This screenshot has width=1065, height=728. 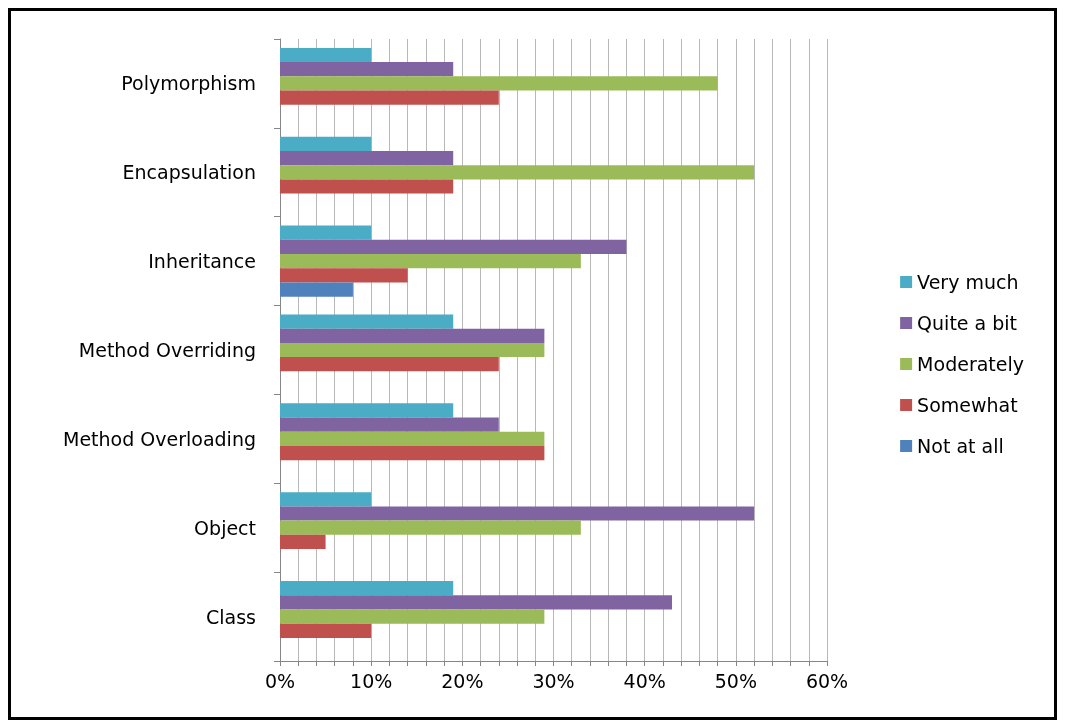 I want to click on y-tick-label: Class, so click(x=231, y=616).